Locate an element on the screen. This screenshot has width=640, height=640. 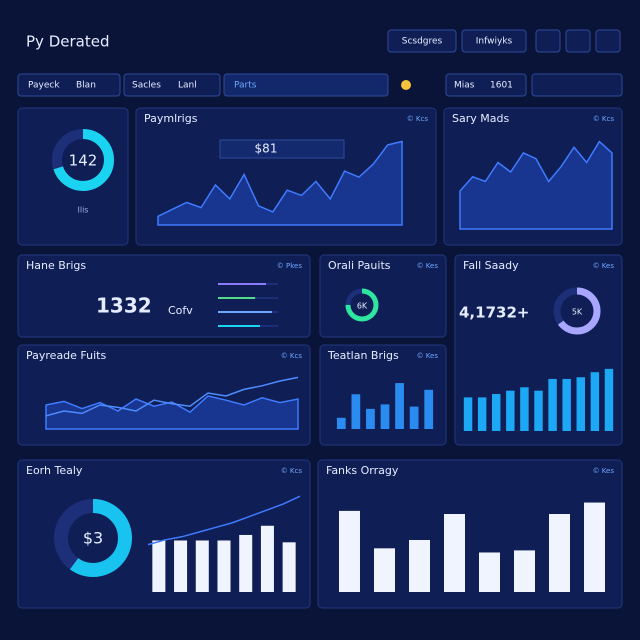
donut-center: 142 is located at coordinates (83, 161).